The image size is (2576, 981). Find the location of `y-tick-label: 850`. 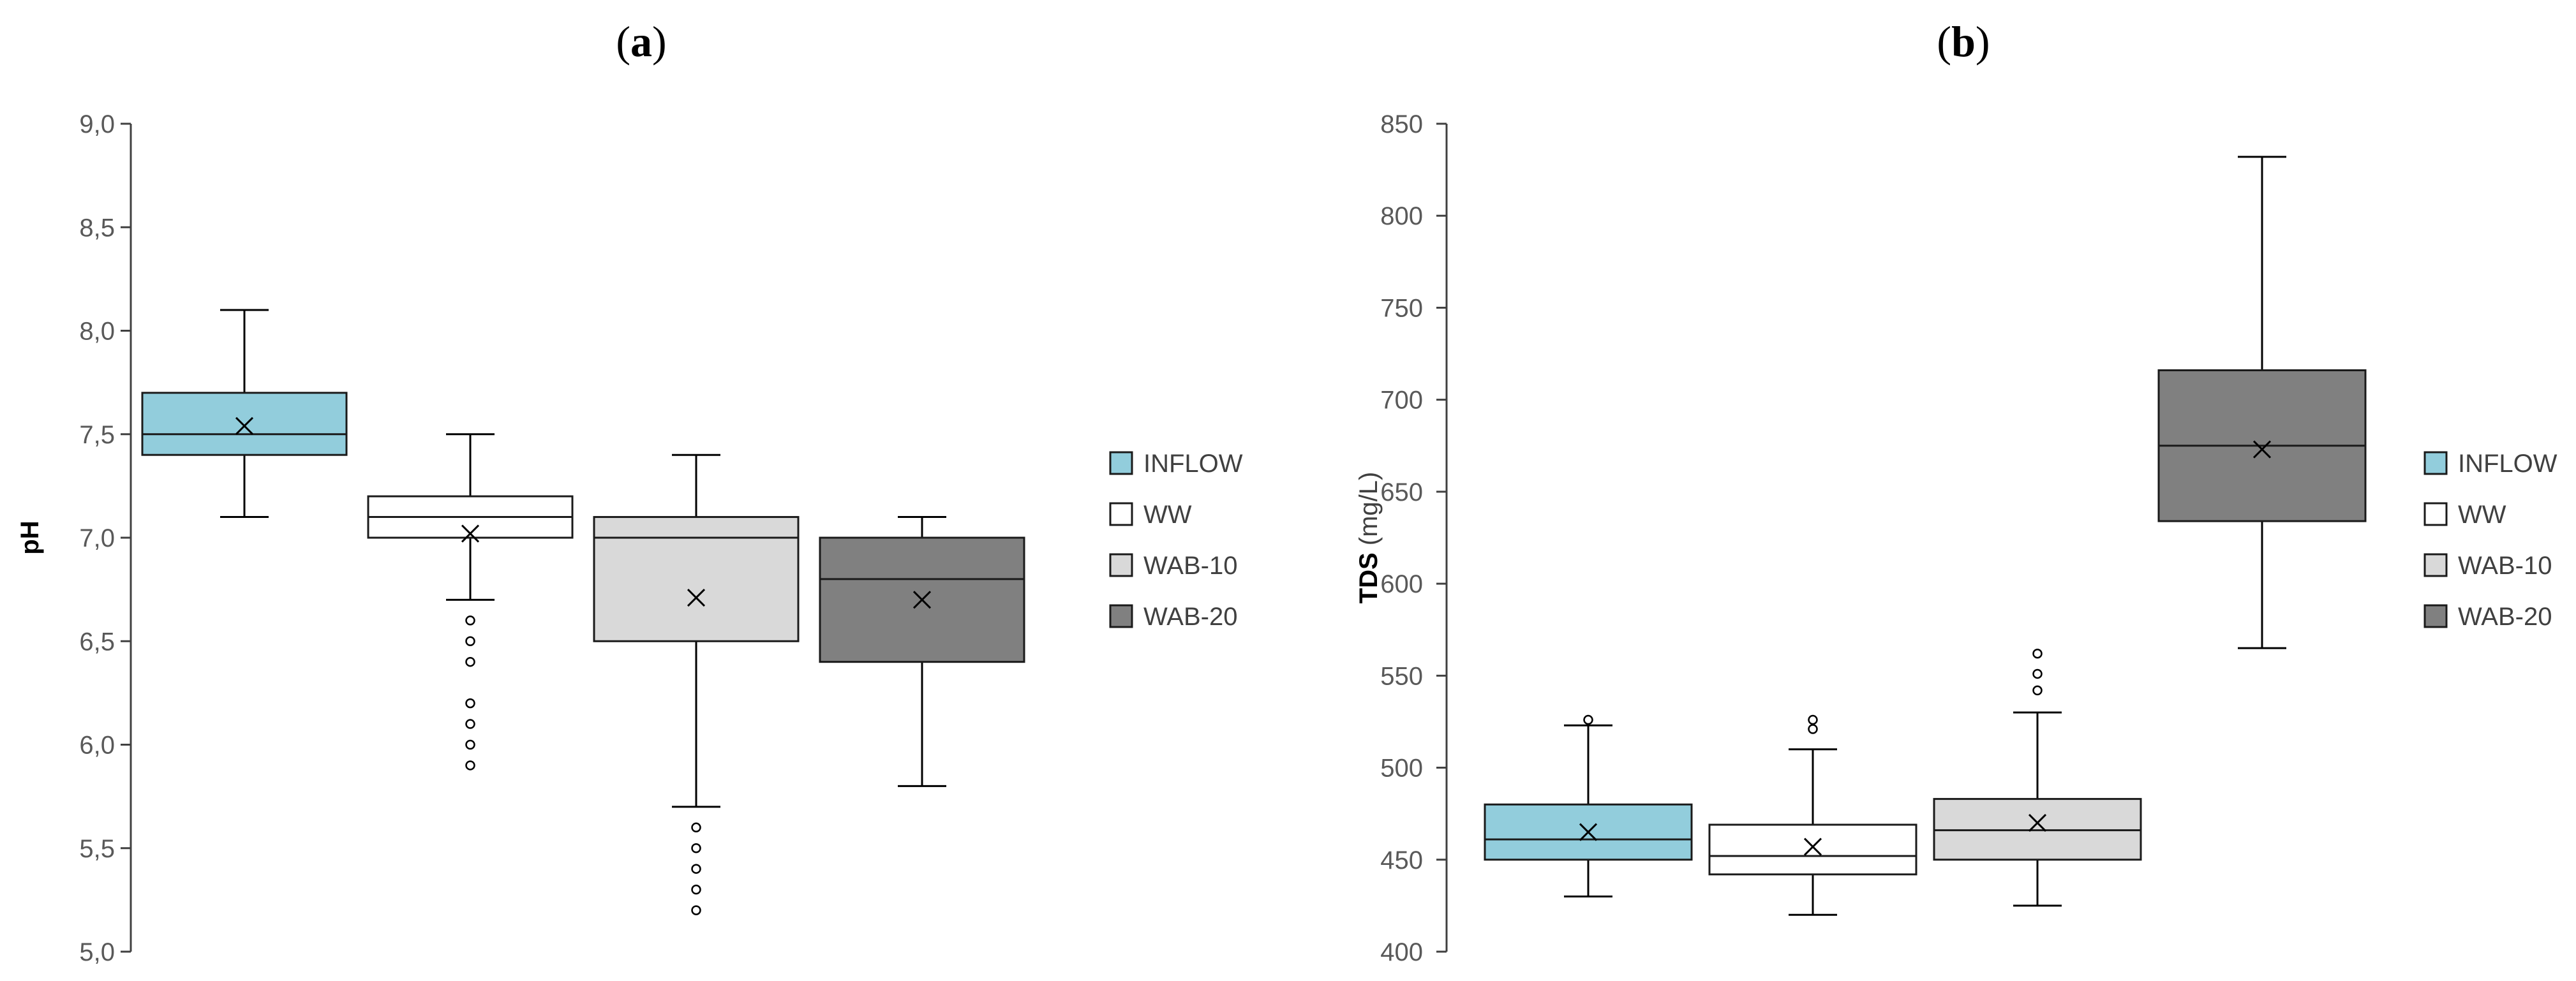

y-tick-label: 850 is located at coordinates (1401, 124).